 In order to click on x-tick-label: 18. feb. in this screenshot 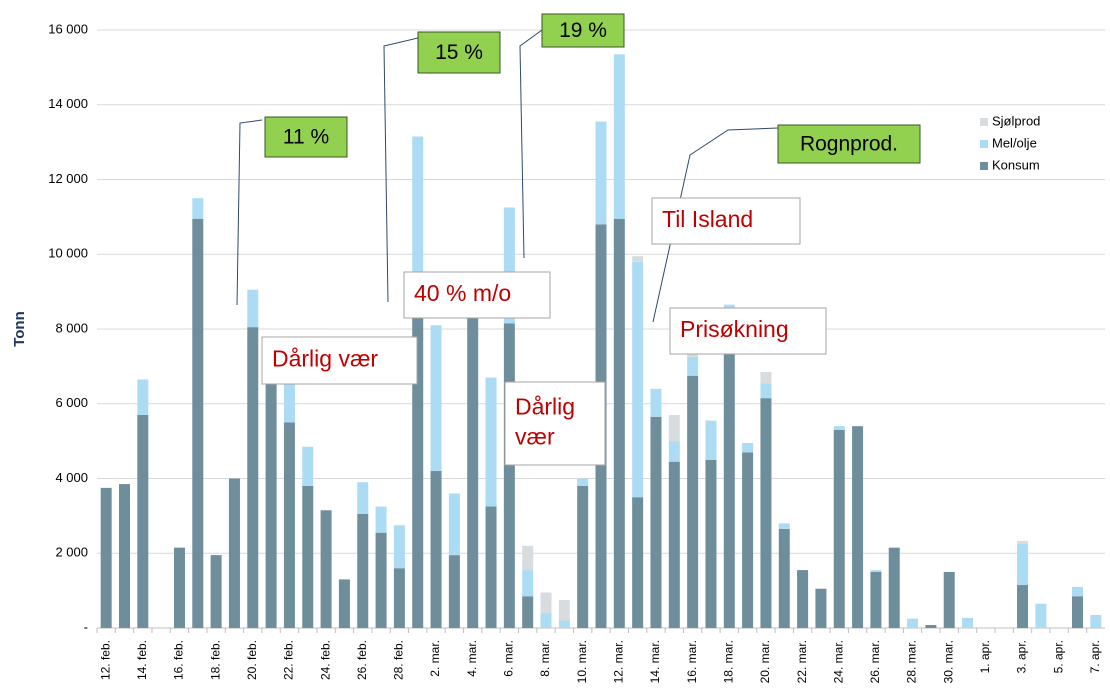, I will do `click(215, 660)`.